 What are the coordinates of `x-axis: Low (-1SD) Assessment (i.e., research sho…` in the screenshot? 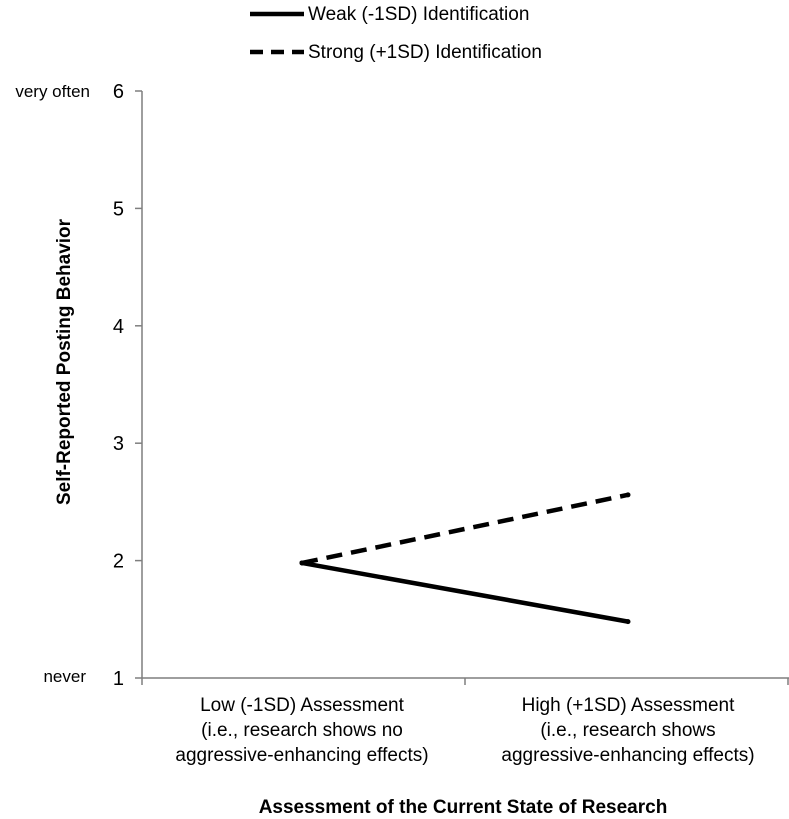 It's located at (465, 721).